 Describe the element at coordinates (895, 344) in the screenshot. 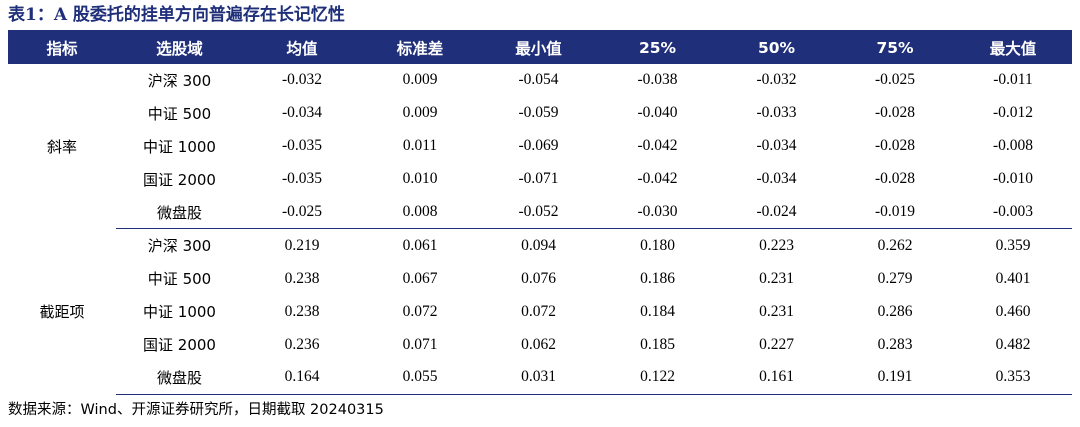

I see `value-cell: 0.283` at that location.